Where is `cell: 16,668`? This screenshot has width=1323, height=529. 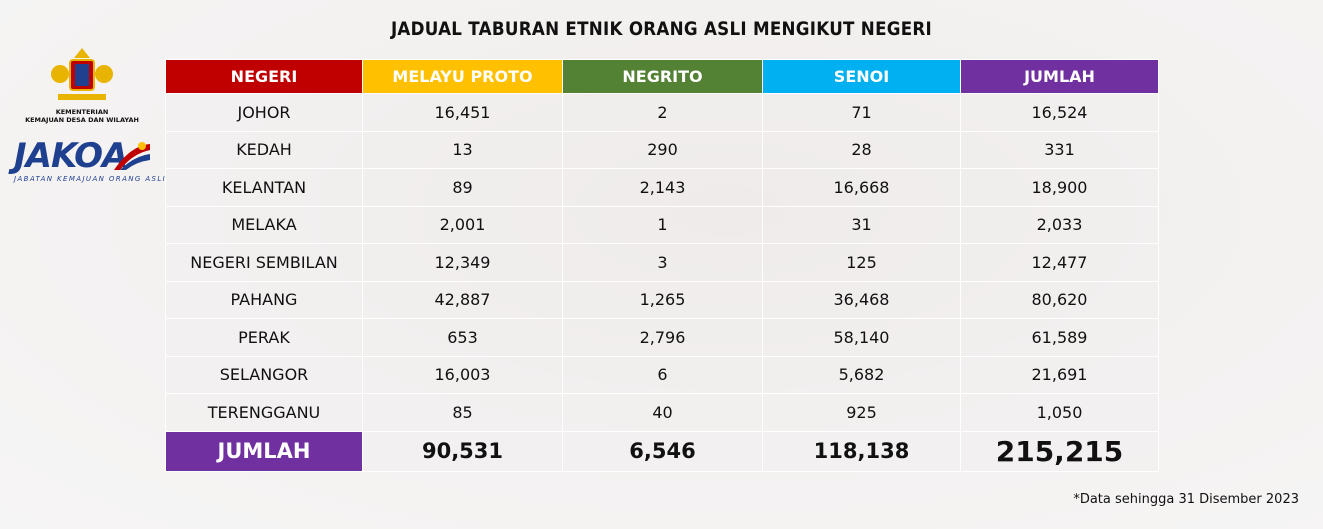 cell: 16,668 is located at coordinates (861, 187).